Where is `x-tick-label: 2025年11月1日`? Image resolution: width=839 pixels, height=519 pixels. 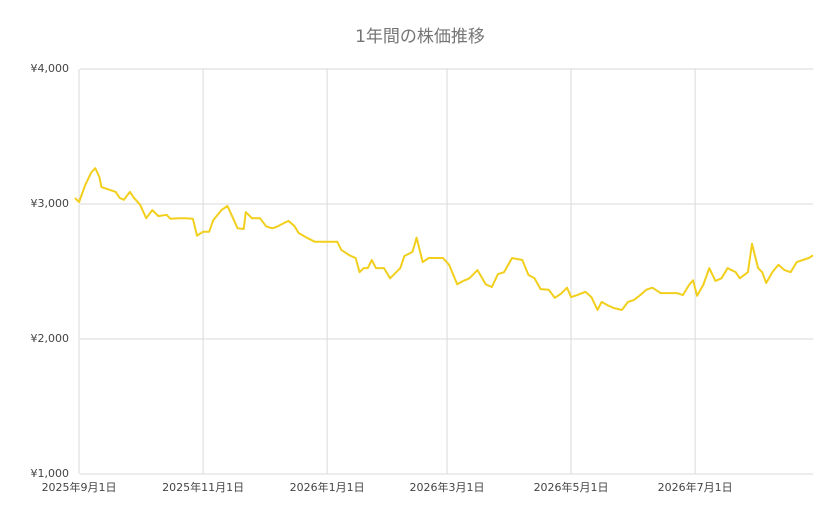 x-tick-label: 2025年11月1日 is located at coordinates (203, 487).